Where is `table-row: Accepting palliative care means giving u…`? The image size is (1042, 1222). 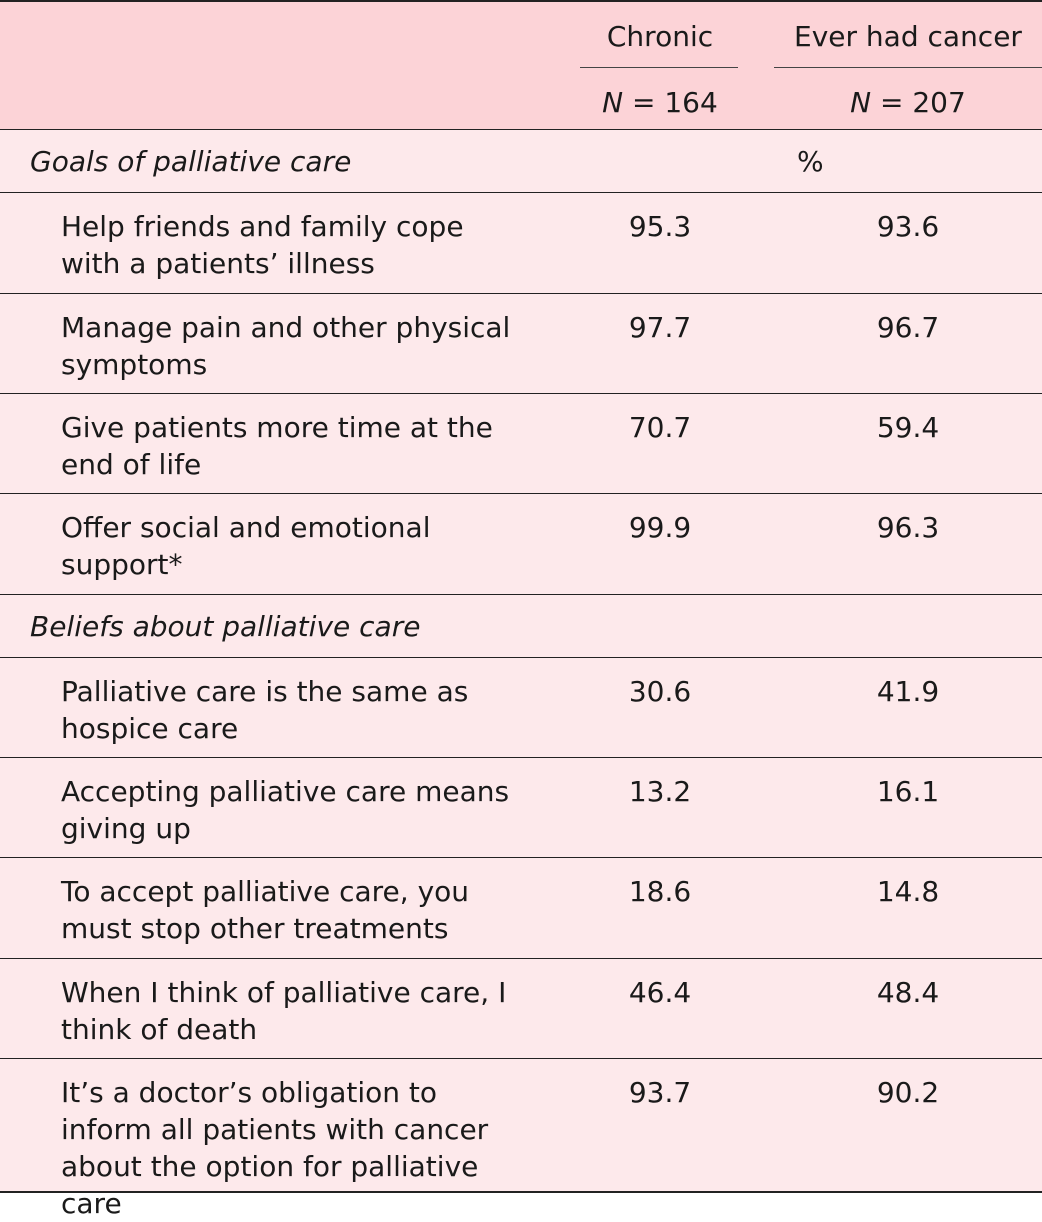 table-row: Accepting palliative care means giving u… is located at coordinates (521, 808).